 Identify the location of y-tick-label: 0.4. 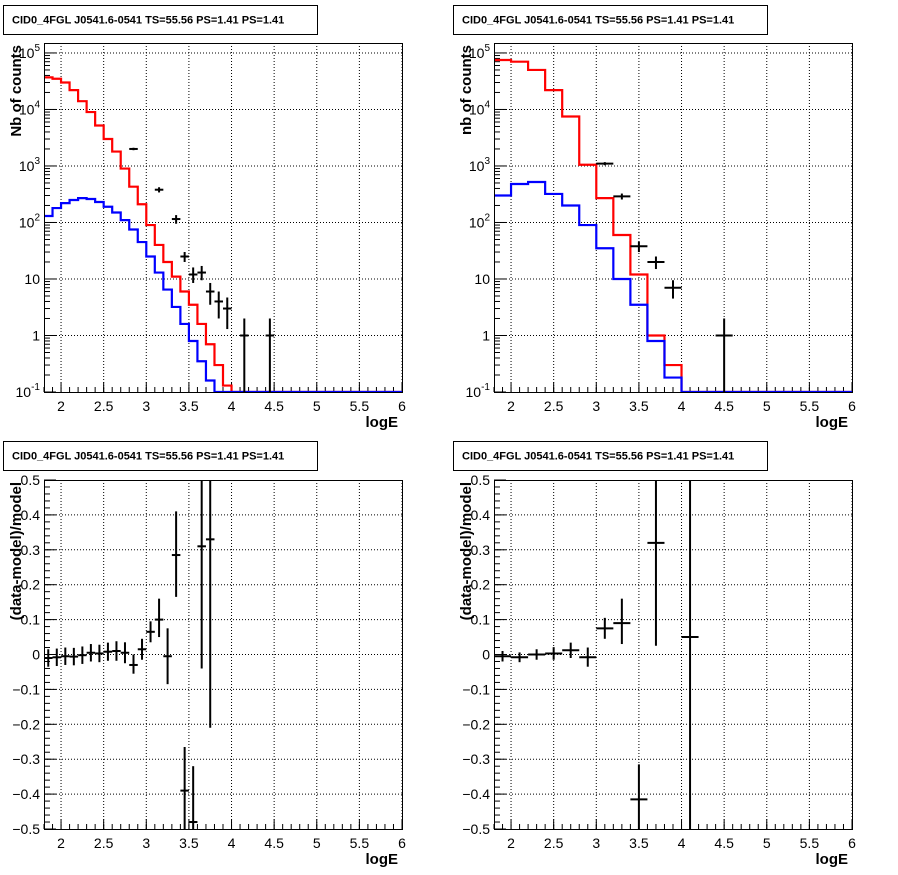
(481, 515).